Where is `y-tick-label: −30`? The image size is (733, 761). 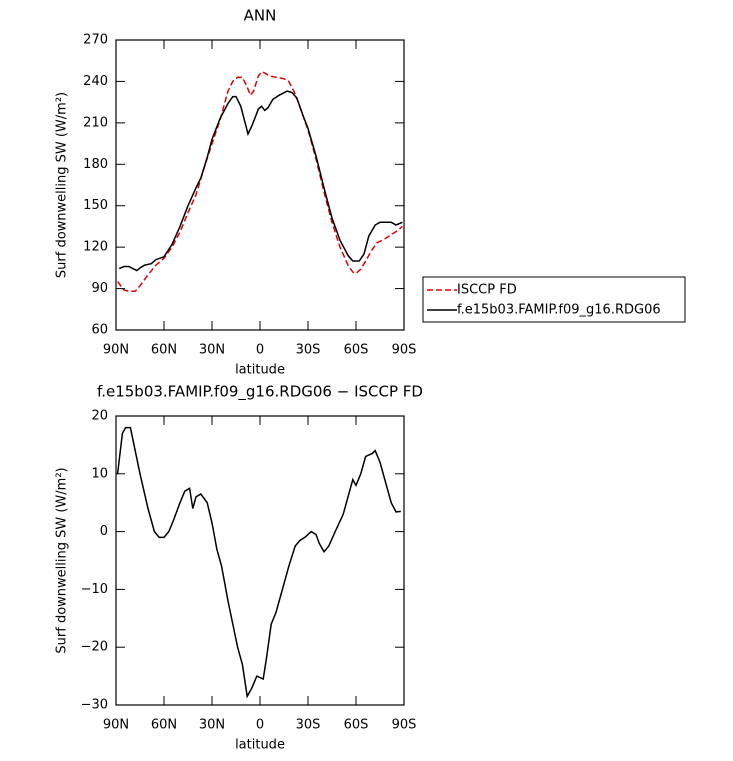
y-tick-label: −30 is located at coordinates (94, 705).